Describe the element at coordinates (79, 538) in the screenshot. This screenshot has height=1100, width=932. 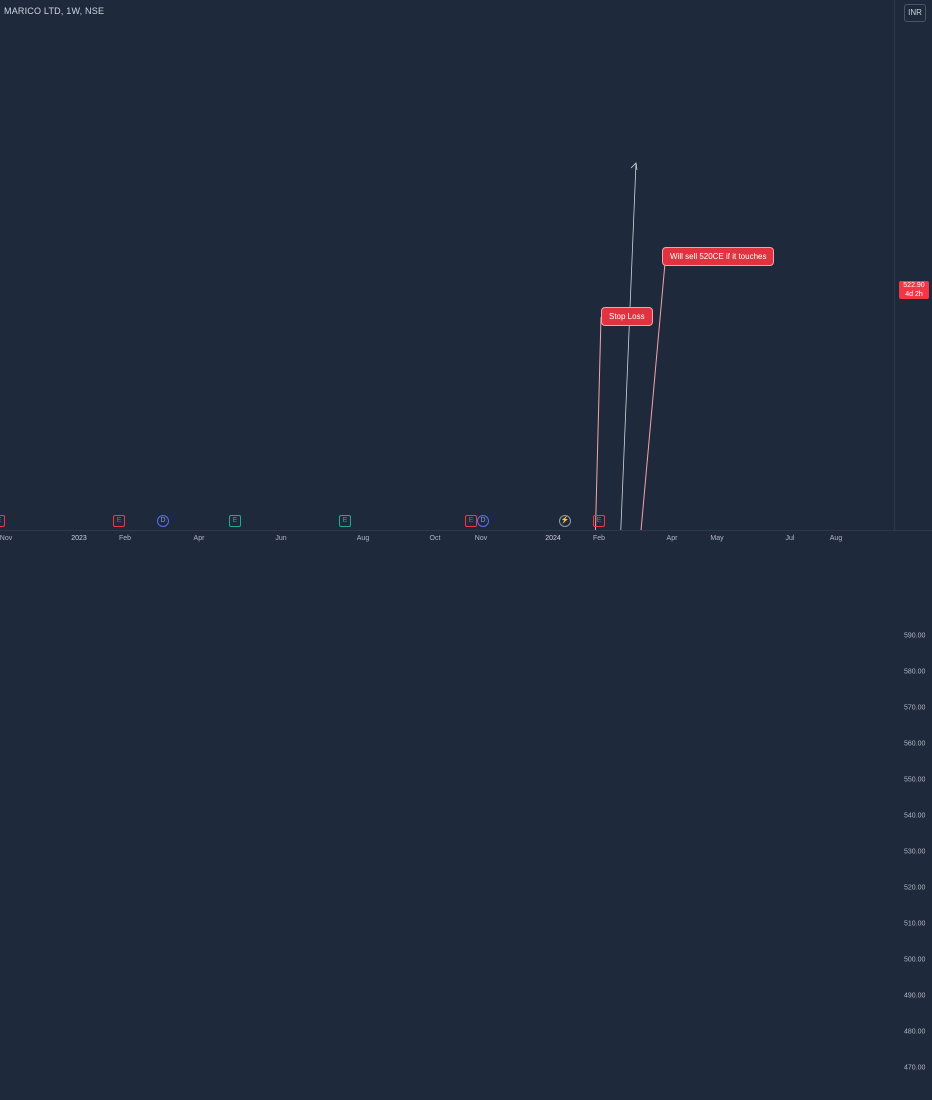
I see `time-tick-label: 2023` at that location.